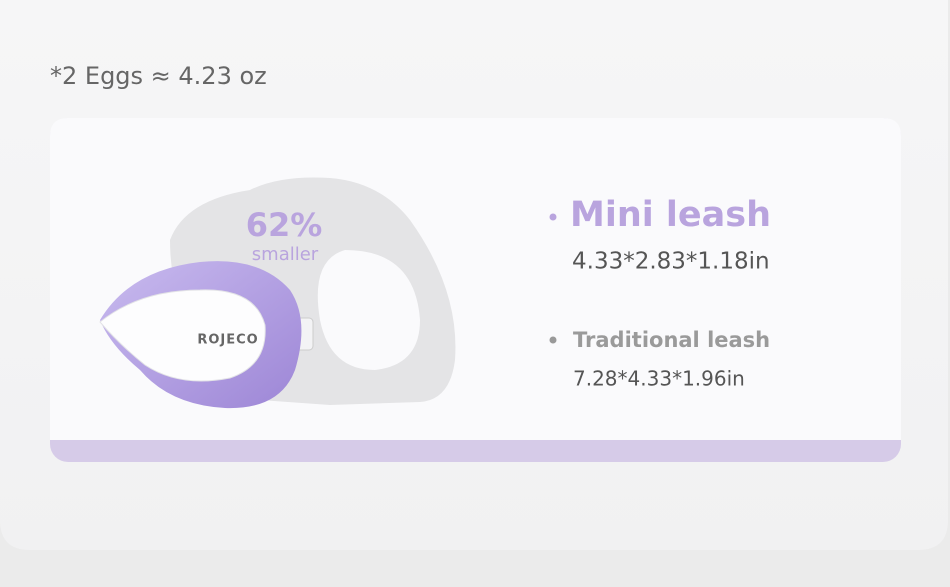  I want to click on item-size: 7.28*4.33*1.96in, so click(659, 379).